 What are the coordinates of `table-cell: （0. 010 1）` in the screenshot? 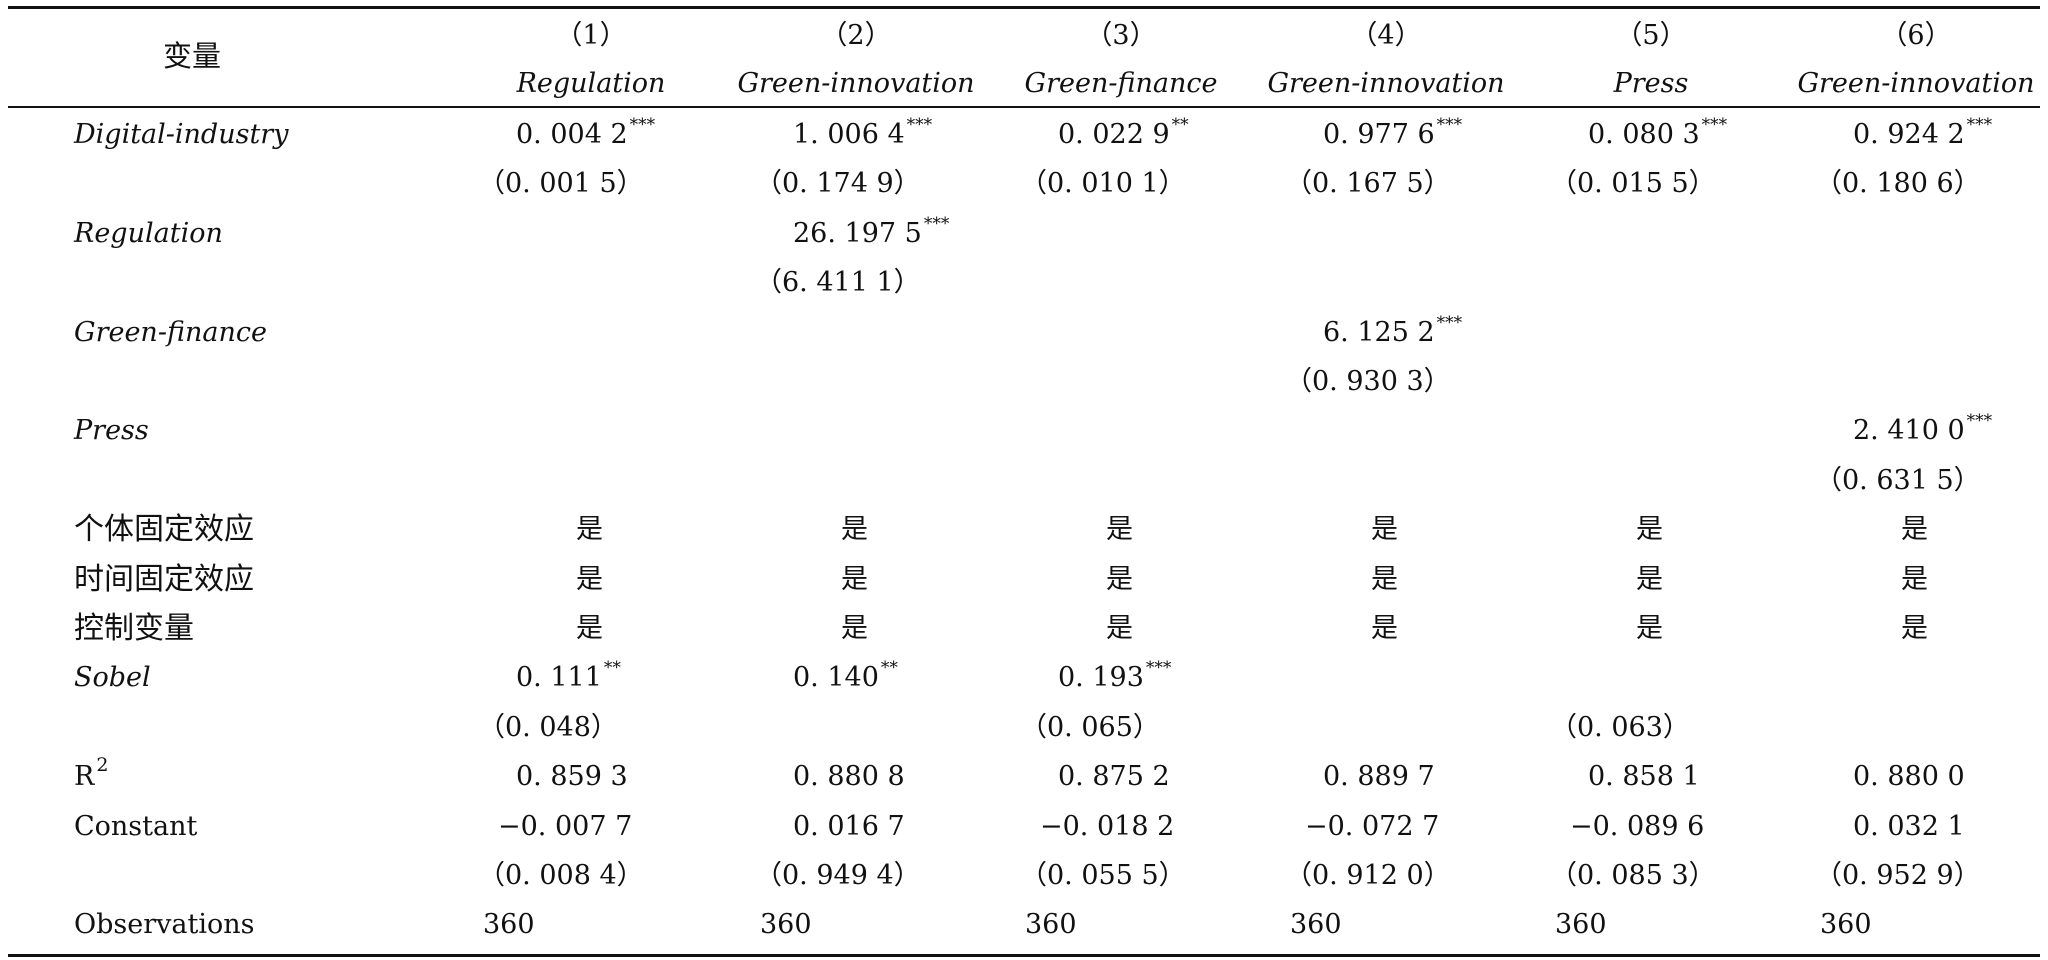 It's located at (1103, 184).